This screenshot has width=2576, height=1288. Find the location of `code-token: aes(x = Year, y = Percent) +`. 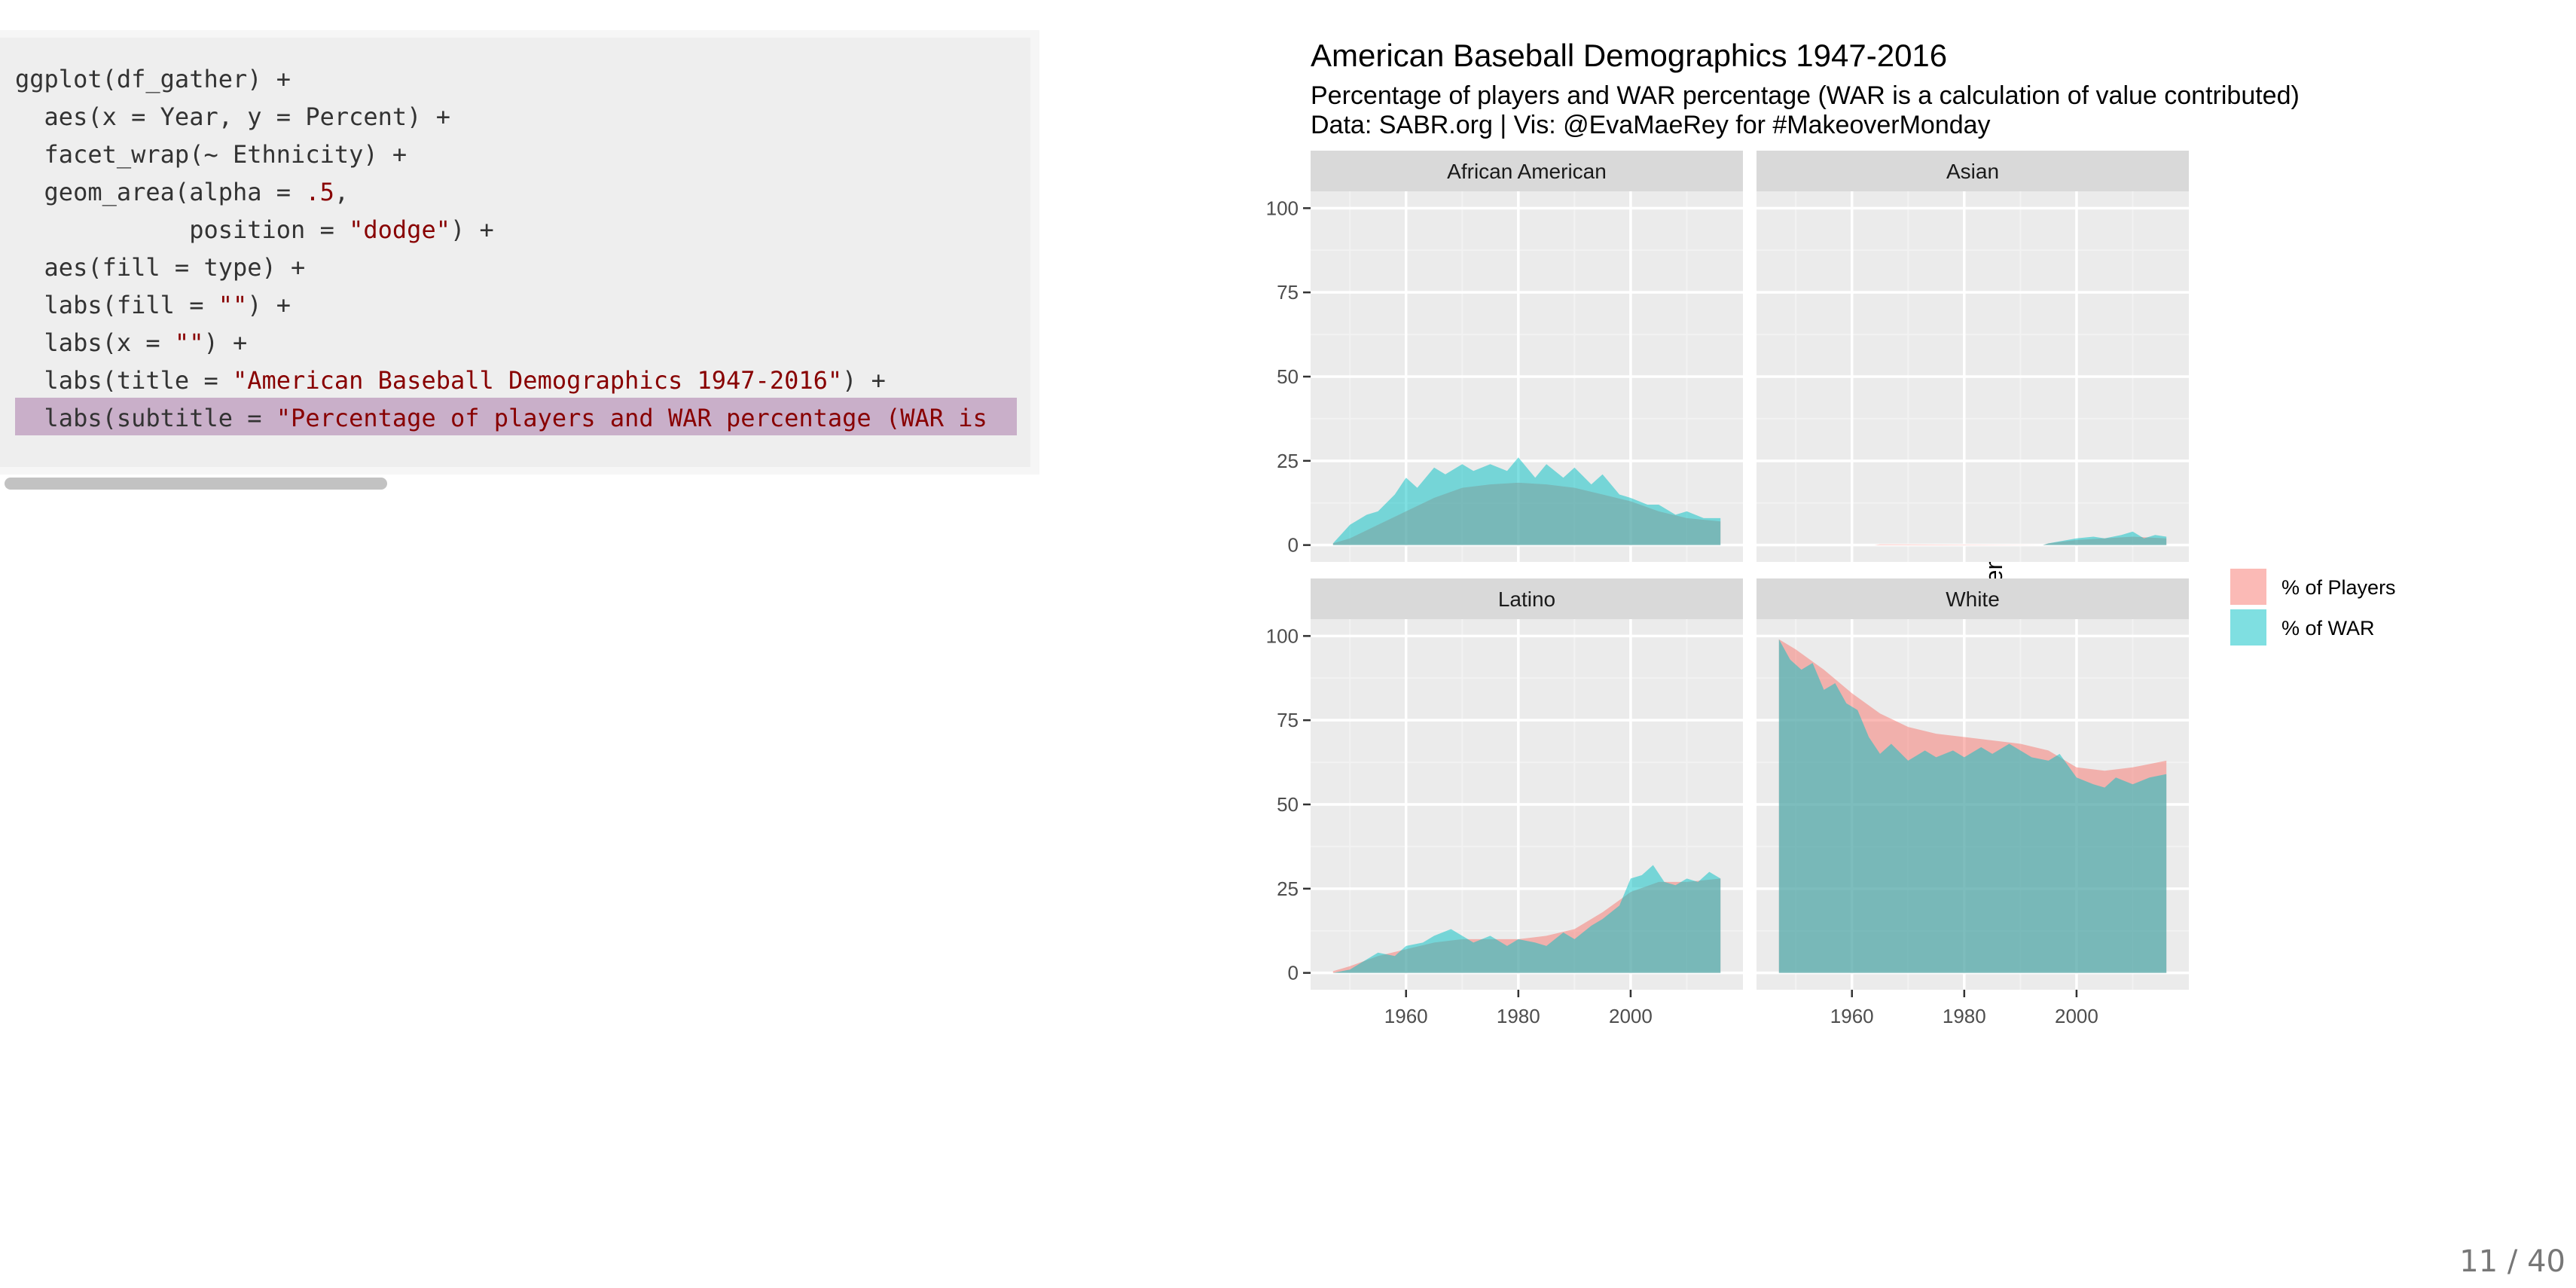

code-token: aes(x = Year, y = Percent) + is located at coordinates (233, 117).